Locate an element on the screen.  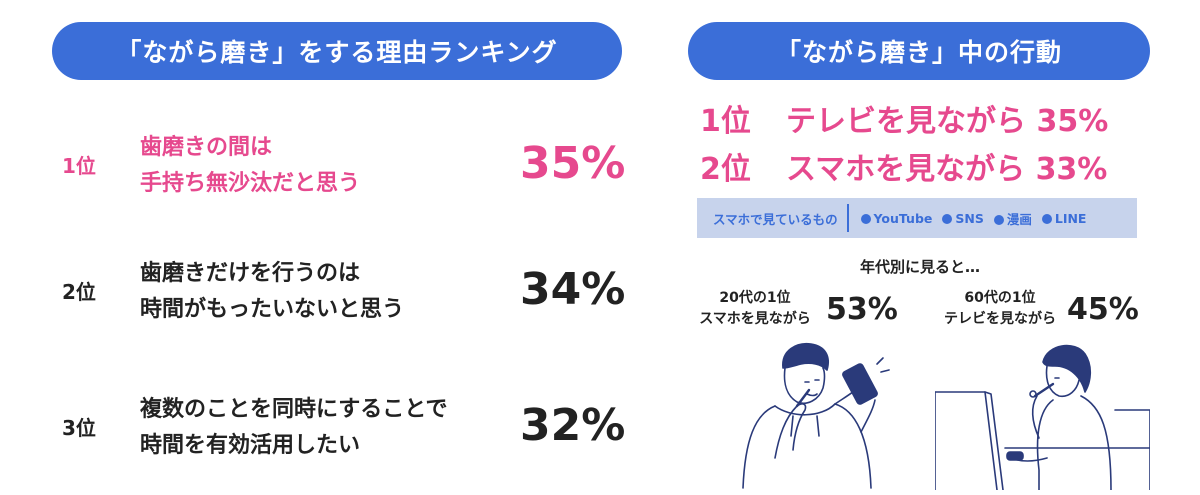
reason-line-1: 歯磨きの間は is located at coordinates (206, 147).